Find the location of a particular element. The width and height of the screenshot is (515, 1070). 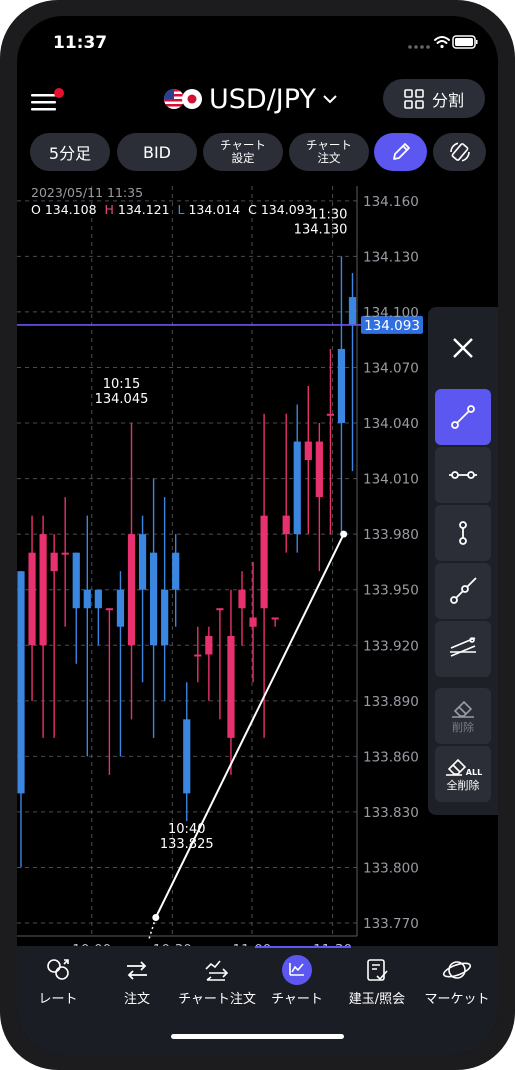

jp-flag-icon is located at coordinates (192, 99).